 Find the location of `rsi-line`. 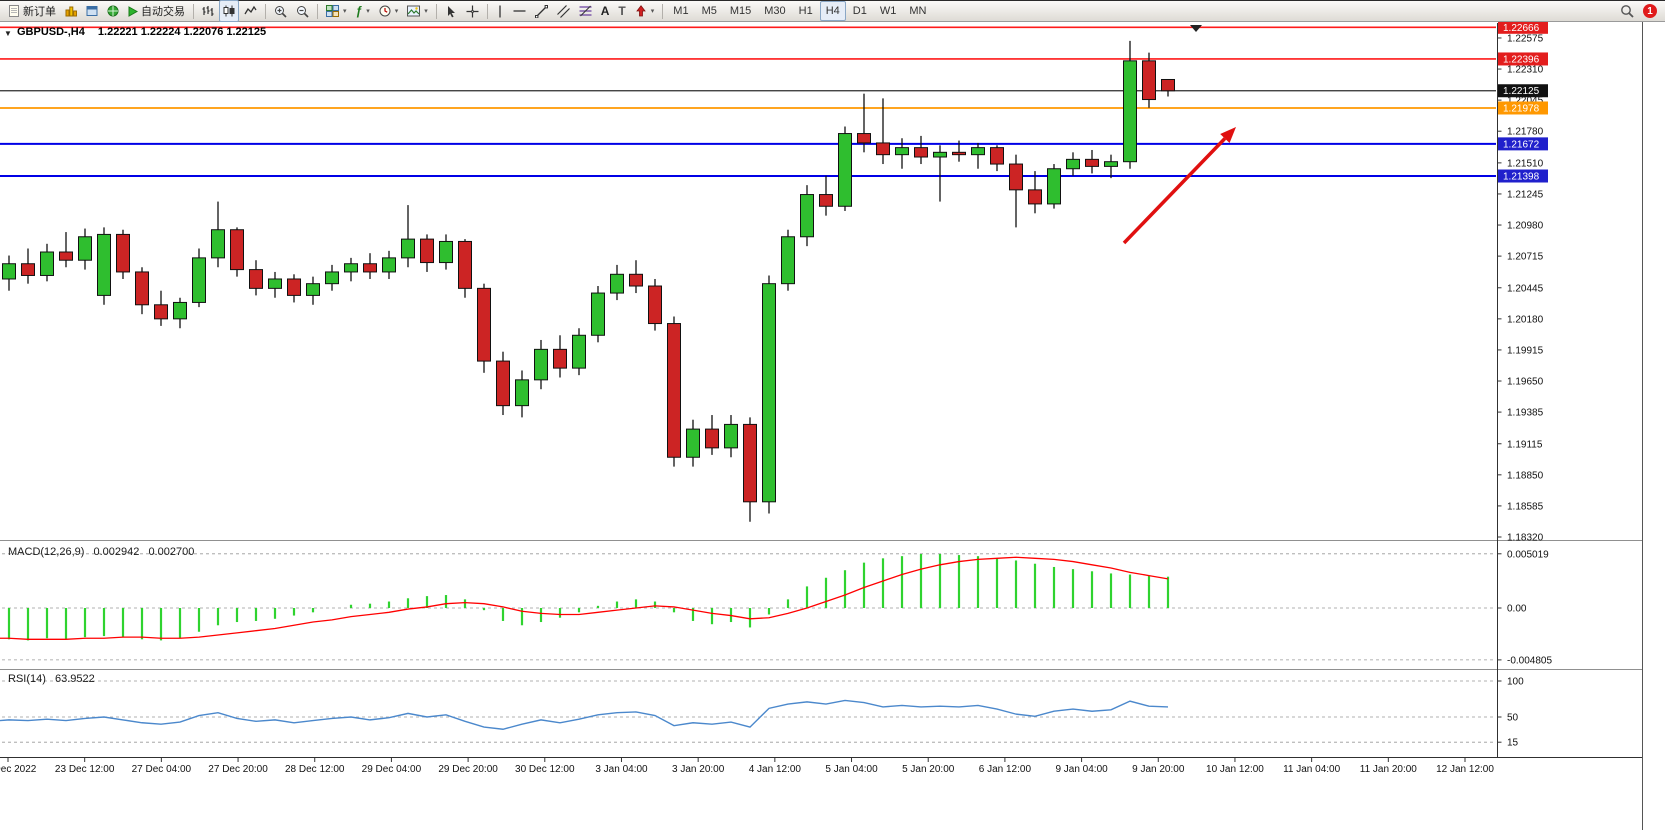

rsi-line is located at coordinates (584, 714).